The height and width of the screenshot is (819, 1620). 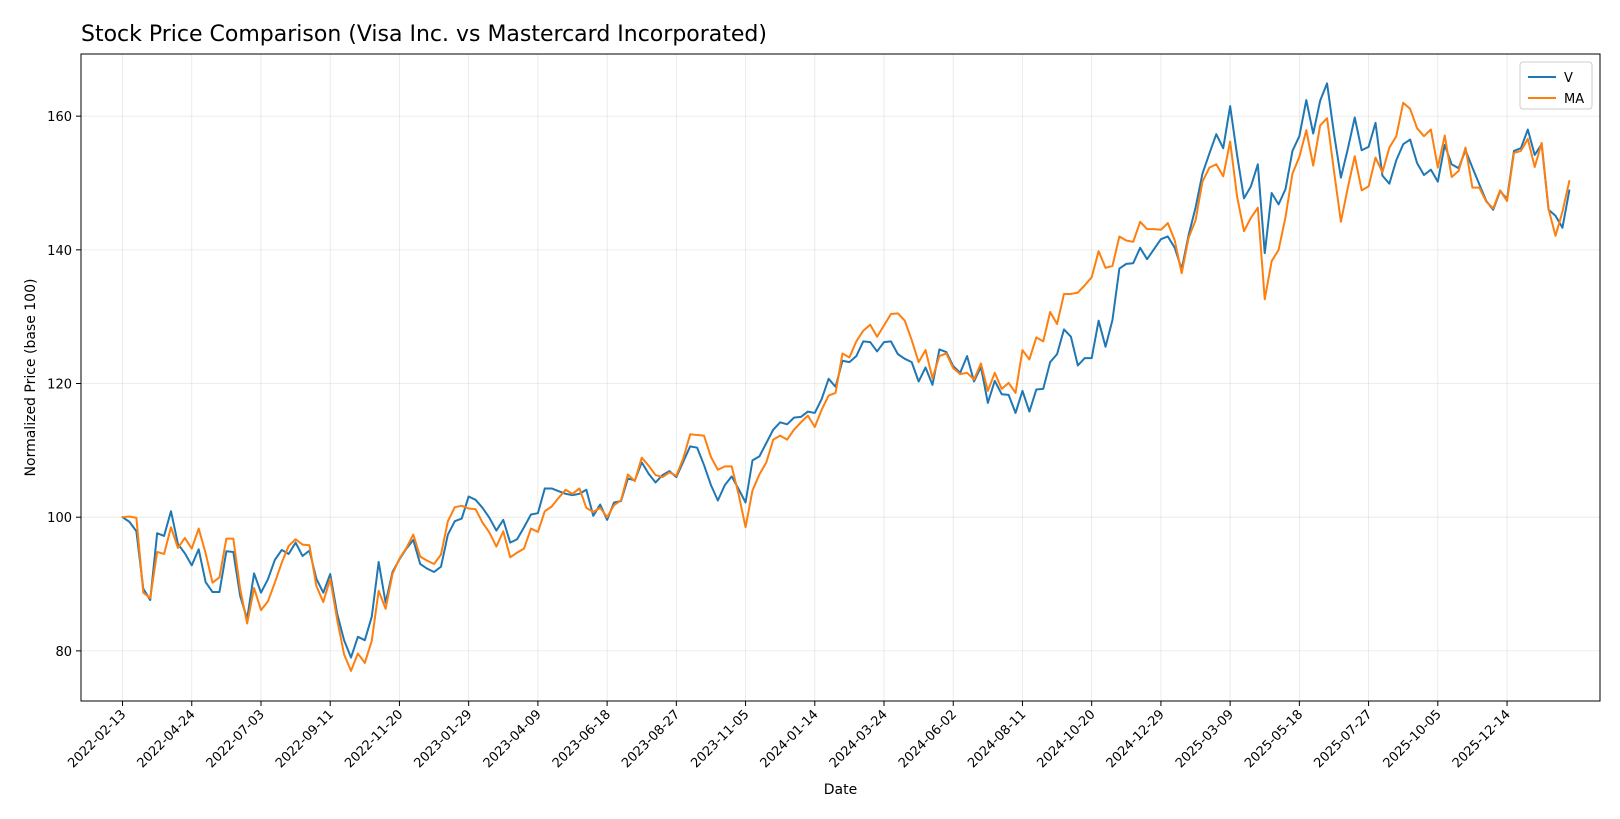 What do you see at coordinates (59, 117) in the screenshot?
I see `y-tick-label: 160` at bounding box center [59, 117].